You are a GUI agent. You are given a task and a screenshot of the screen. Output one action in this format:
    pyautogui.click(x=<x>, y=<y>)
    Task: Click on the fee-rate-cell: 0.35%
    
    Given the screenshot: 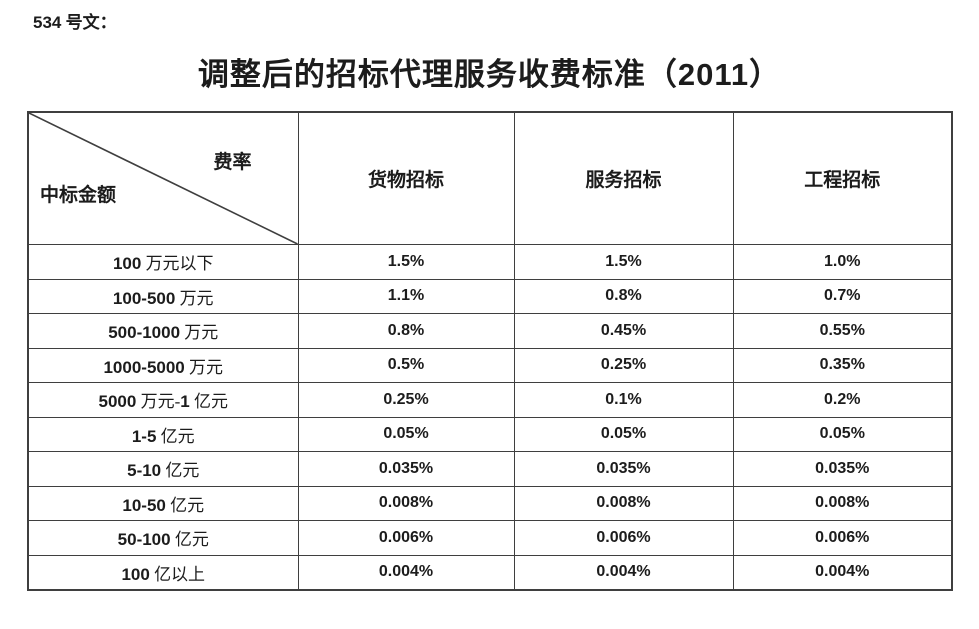 What is the action you would take?
    pyautogui.click(x=842, y=365)
    